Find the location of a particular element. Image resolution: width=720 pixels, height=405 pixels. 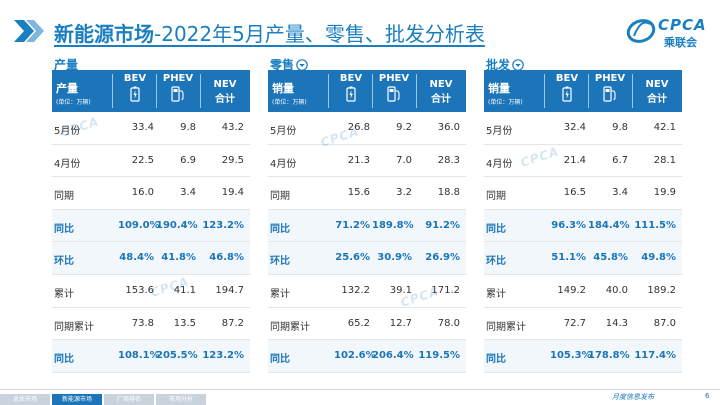

footer-tab: 市场分析 is located at coordinates (181, 399).